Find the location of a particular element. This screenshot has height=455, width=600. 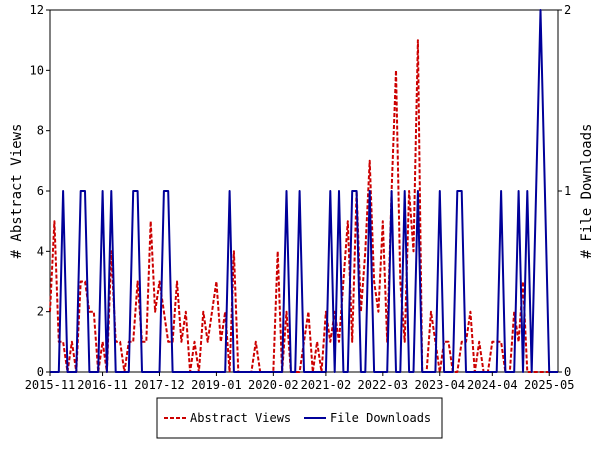

y-right-tick-label: 2 is located at coordinates (567, 10).